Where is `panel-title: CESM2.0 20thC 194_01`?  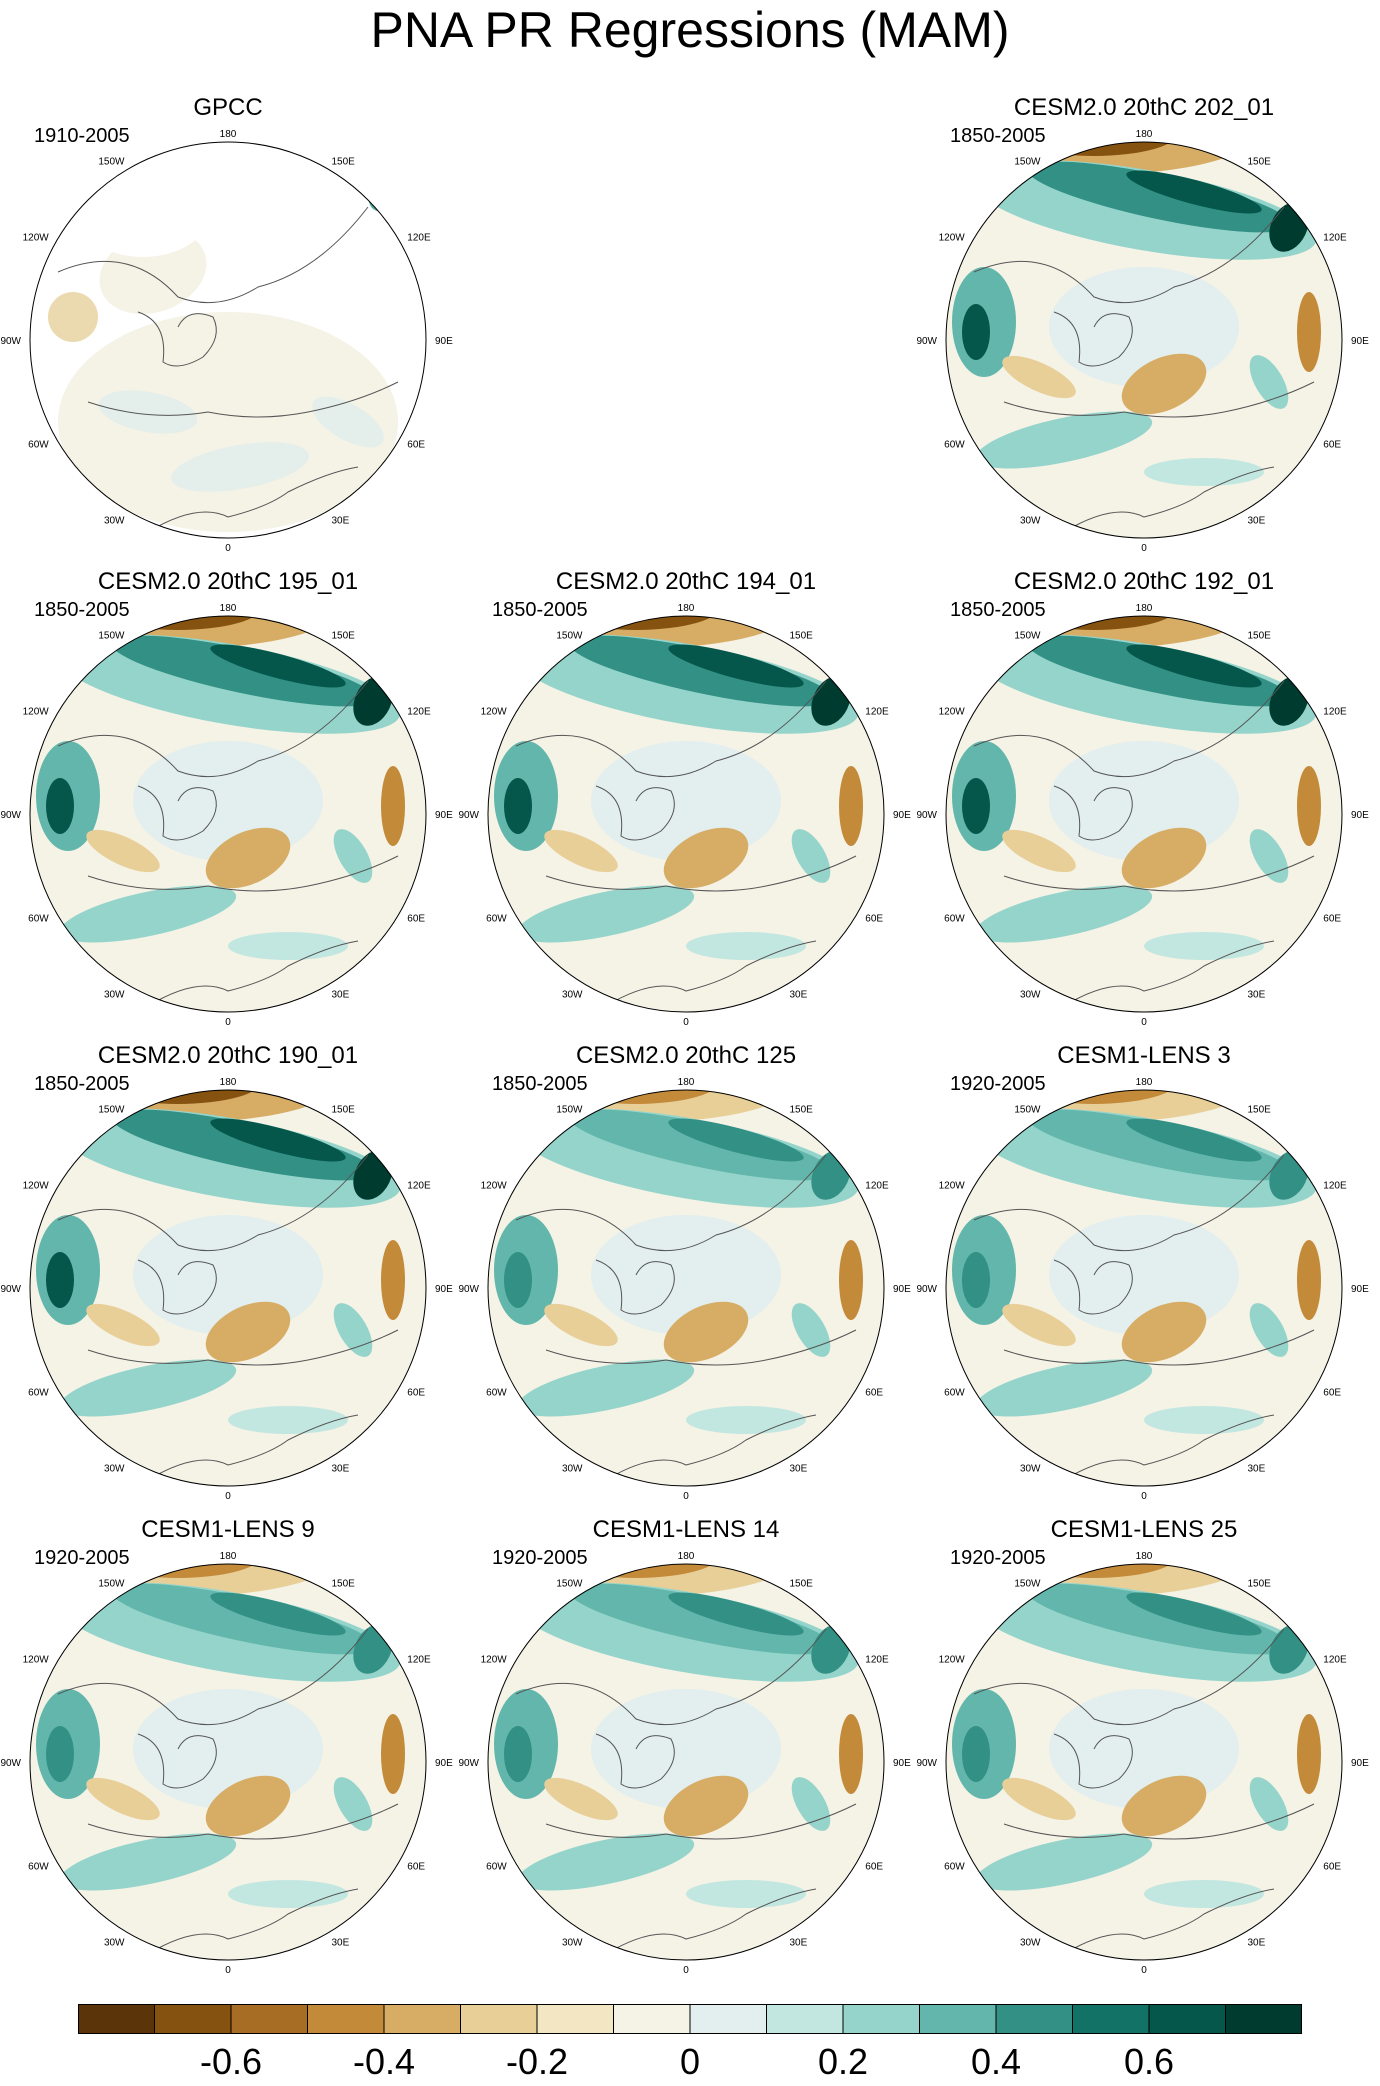
panel-title: CESM2.0 20thC 194_01 is located at coordinates (686, 581).